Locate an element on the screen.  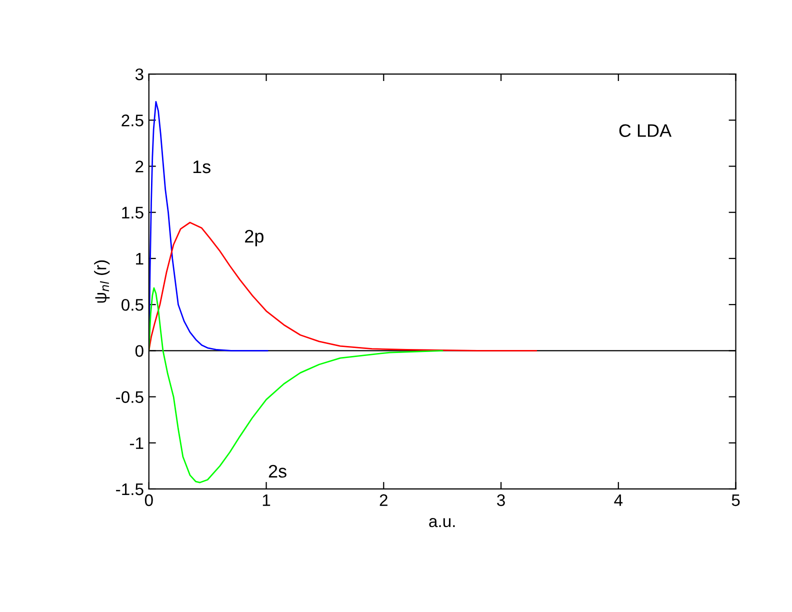
y-tick-label: 2.5 is located at coordinates (133, 120).